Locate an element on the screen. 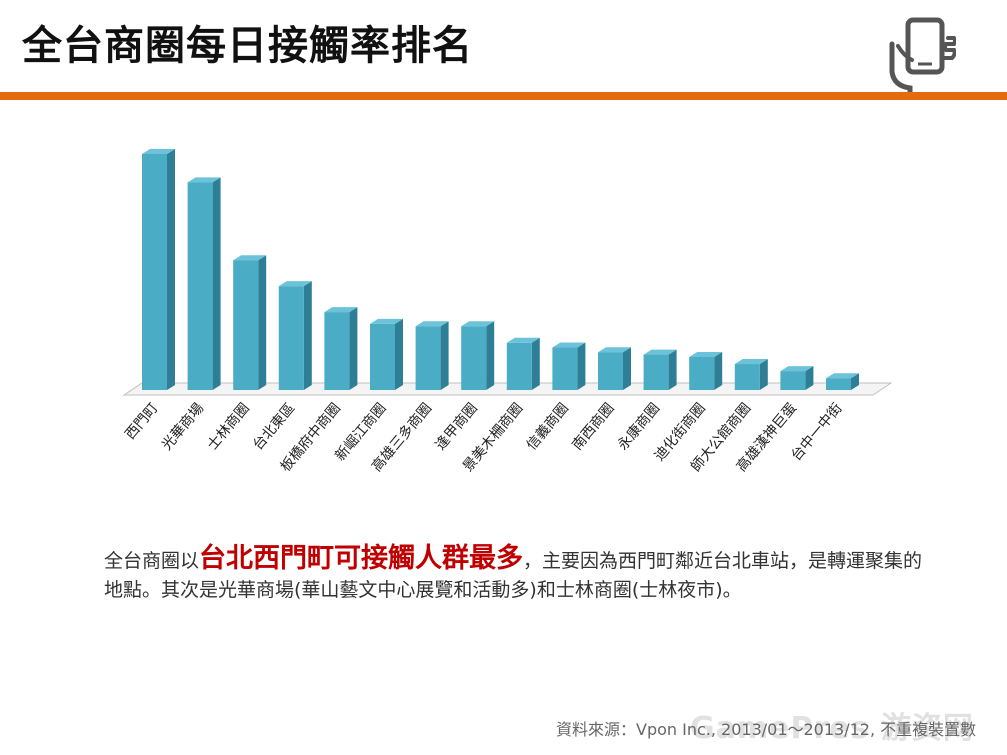 This screenshot has height=755, width=1007. bar-士林商圈 is located at coordinates (250, 322).